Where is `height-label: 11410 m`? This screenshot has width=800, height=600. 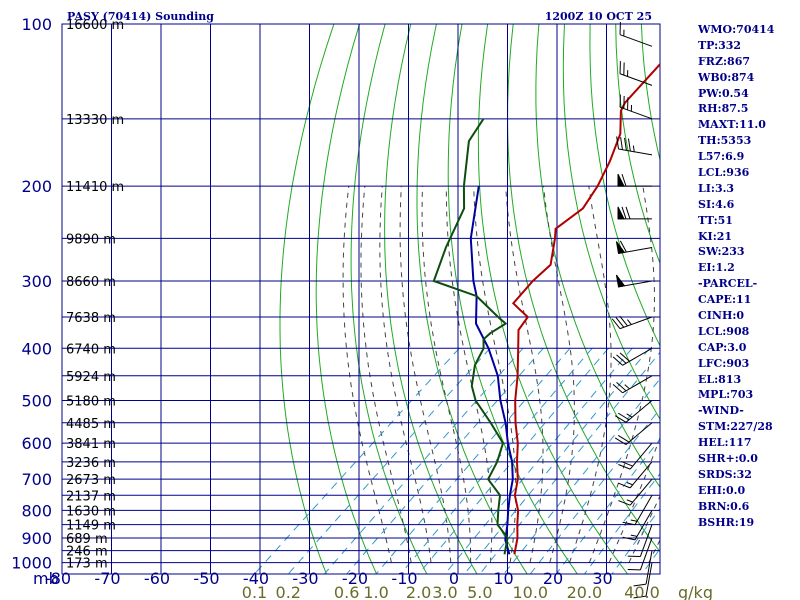
height-label: 11410 m is located at coordinates (95, 187).